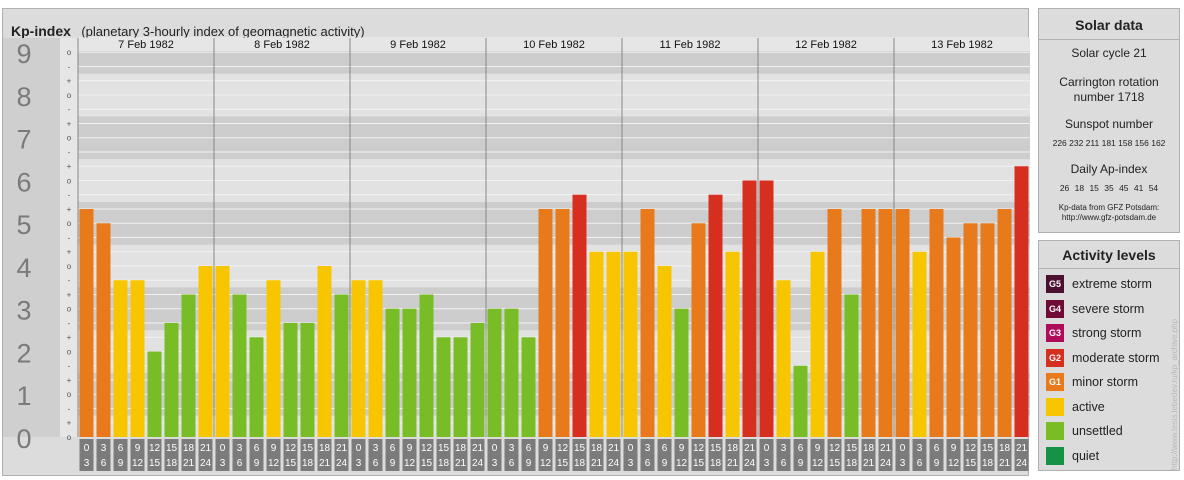  I want to click on date-strip, so click(554, 44).